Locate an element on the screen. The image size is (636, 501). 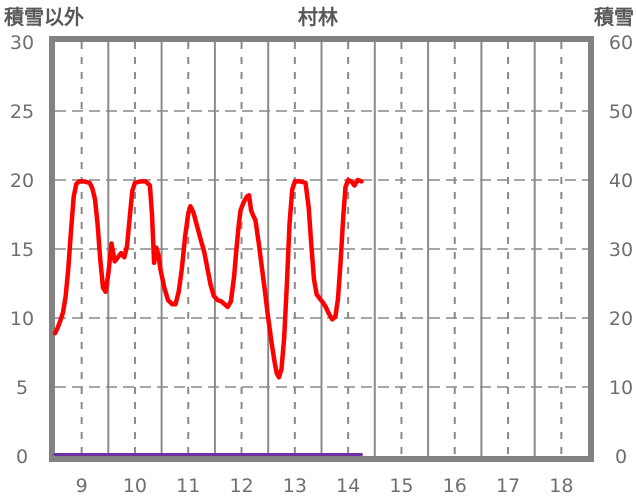
y-left-tick-label: 30 is located at coordinates (22, 43).